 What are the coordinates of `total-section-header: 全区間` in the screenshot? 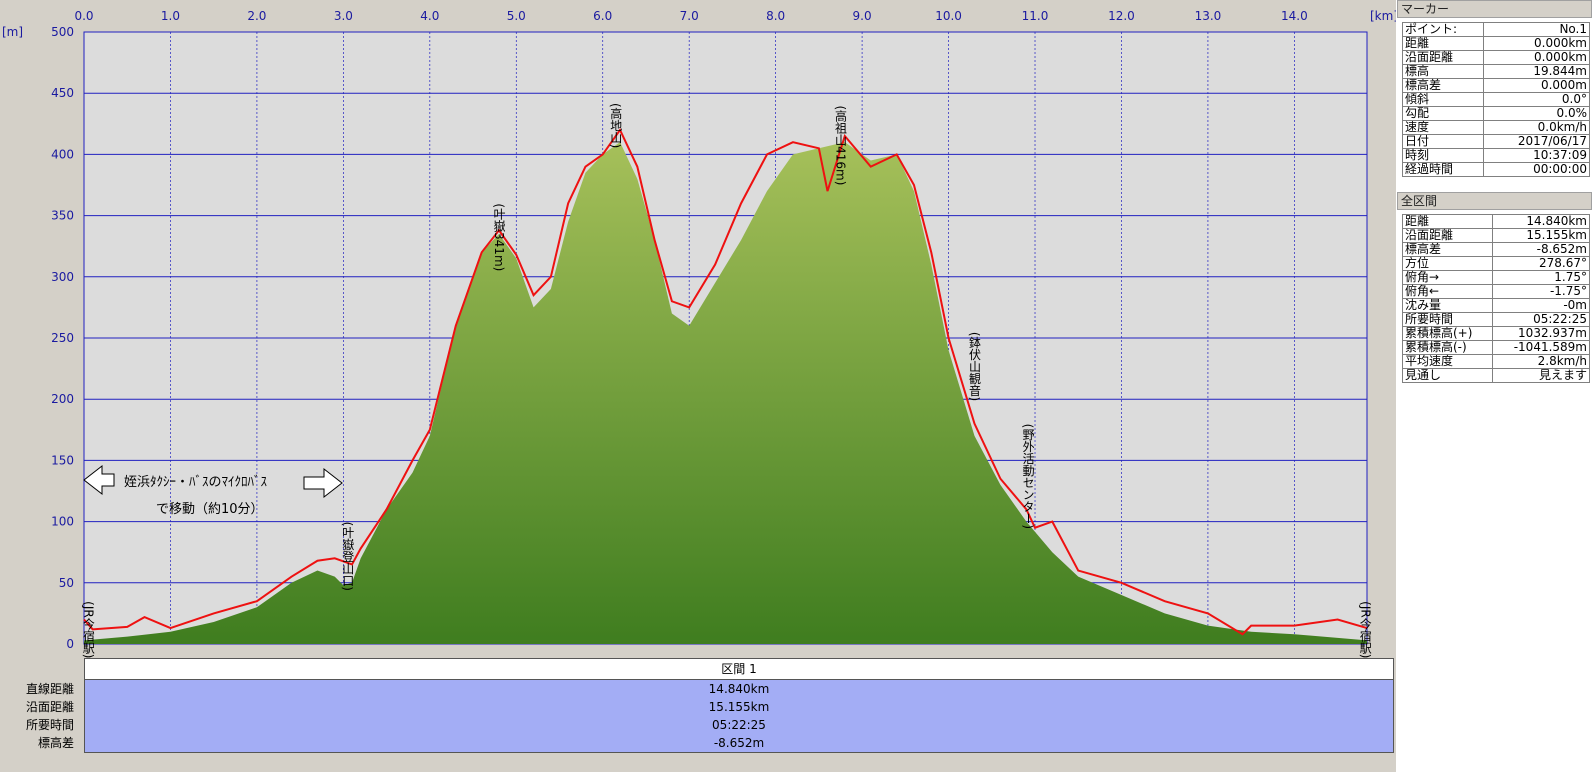 It's located at (1494, 201).